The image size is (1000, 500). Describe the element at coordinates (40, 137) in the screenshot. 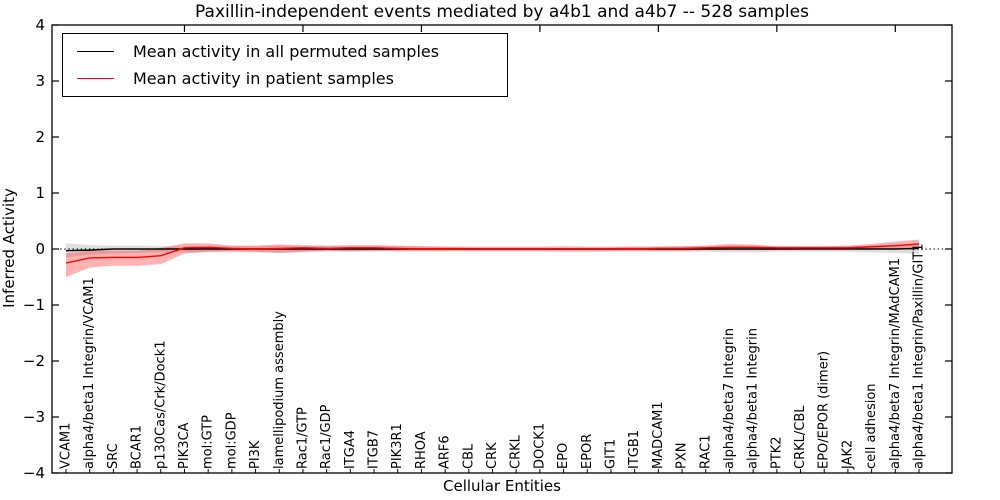

I see `y-tick-label: 2` at that location.